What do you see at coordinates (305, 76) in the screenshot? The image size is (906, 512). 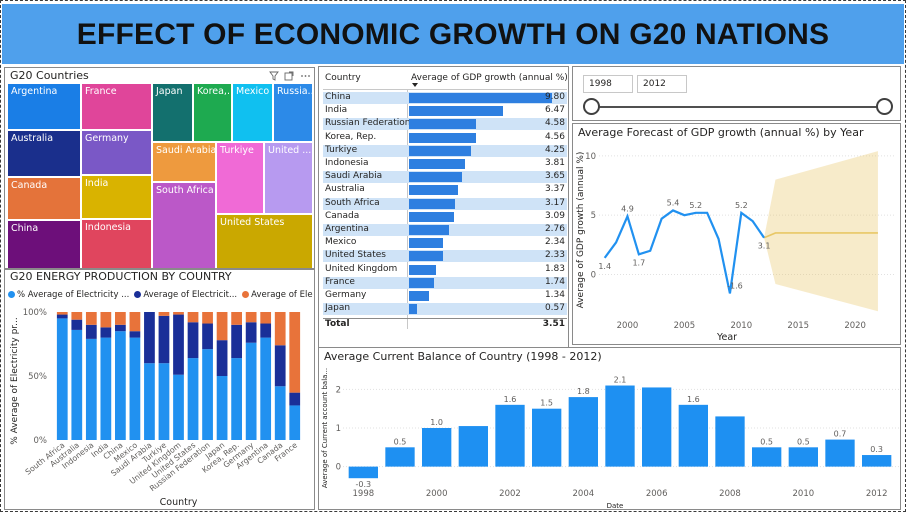 I see `more-options-icon` at bounding box center [305, 76].